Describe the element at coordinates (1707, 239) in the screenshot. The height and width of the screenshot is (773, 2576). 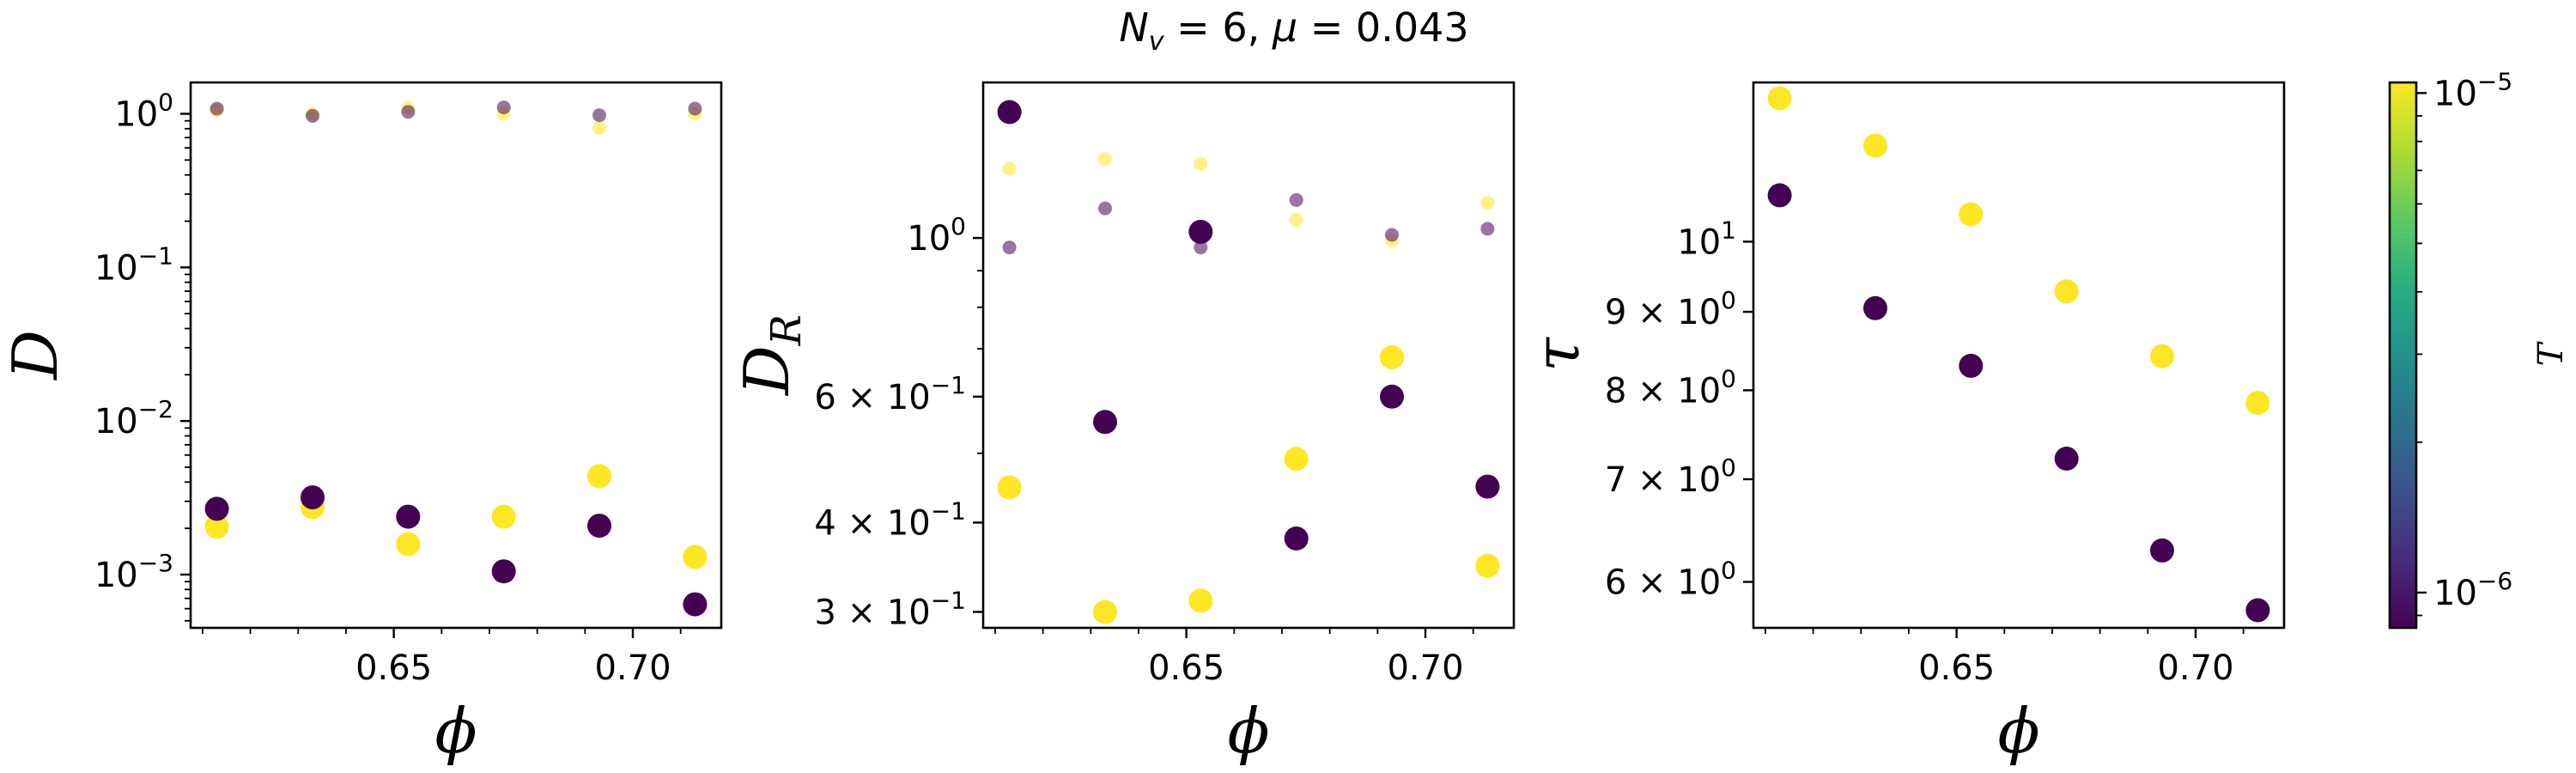
I see `y-tick-label: 10¹` at that location.